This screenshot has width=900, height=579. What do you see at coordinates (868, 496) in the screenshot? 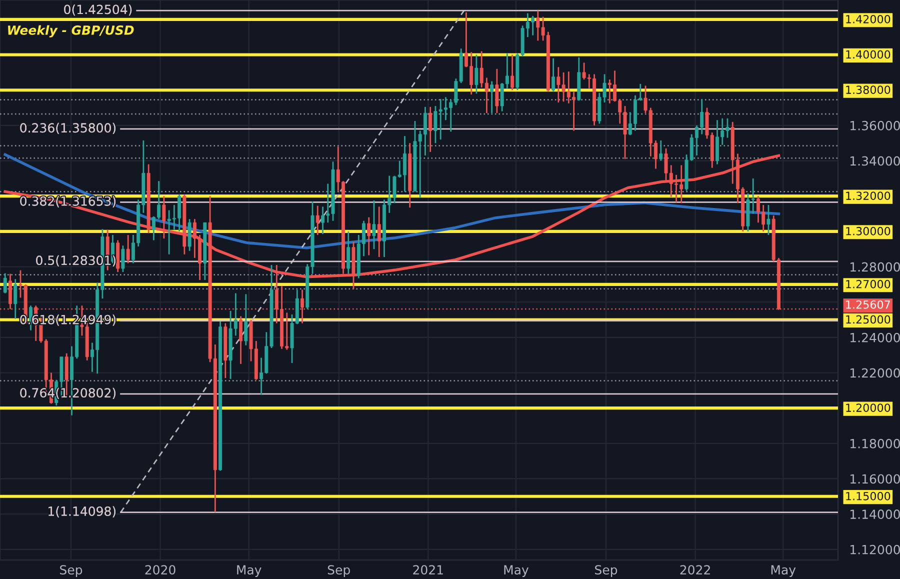
I see `ref-line-label: 1.15000` at bounding box center [868, 496].